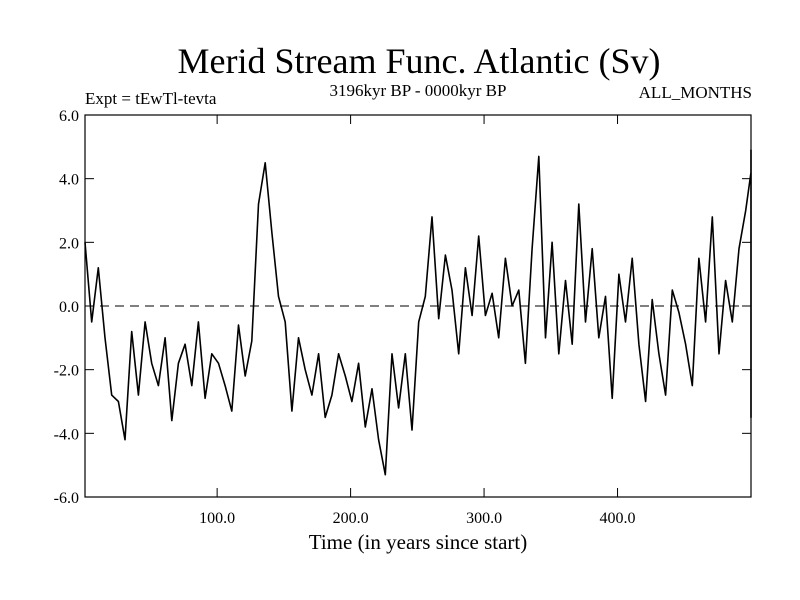 This screenshot has height=600, width=800. Describe the element at coordinates (484, 518) in the screenshot. I see `x-tick-label: 300.0` at that location.